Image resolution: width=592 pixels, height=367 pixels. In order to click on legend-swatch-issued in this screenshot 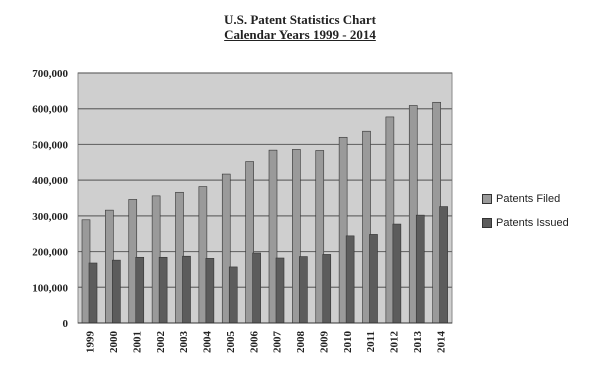, I will do `click(487, 223)`.